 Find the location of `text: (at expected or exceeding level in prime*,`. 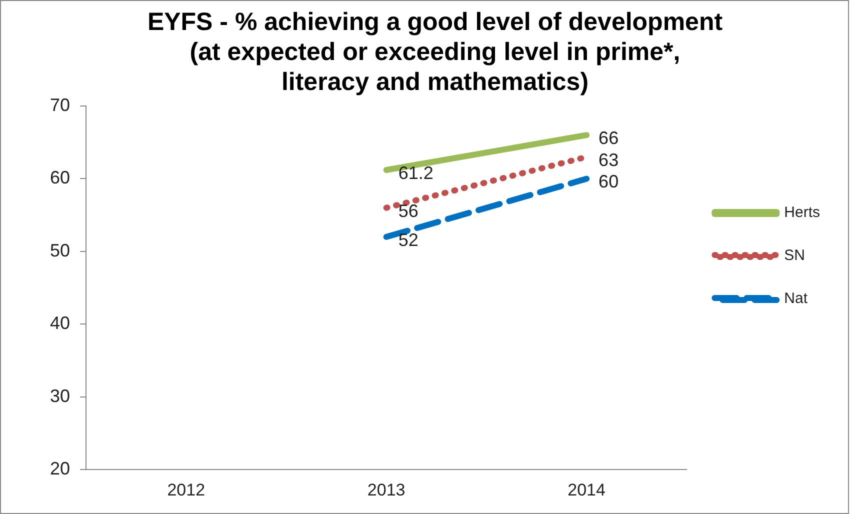

text: (at expected or exceeding level in prime*, is located at coordinates (435, 52).